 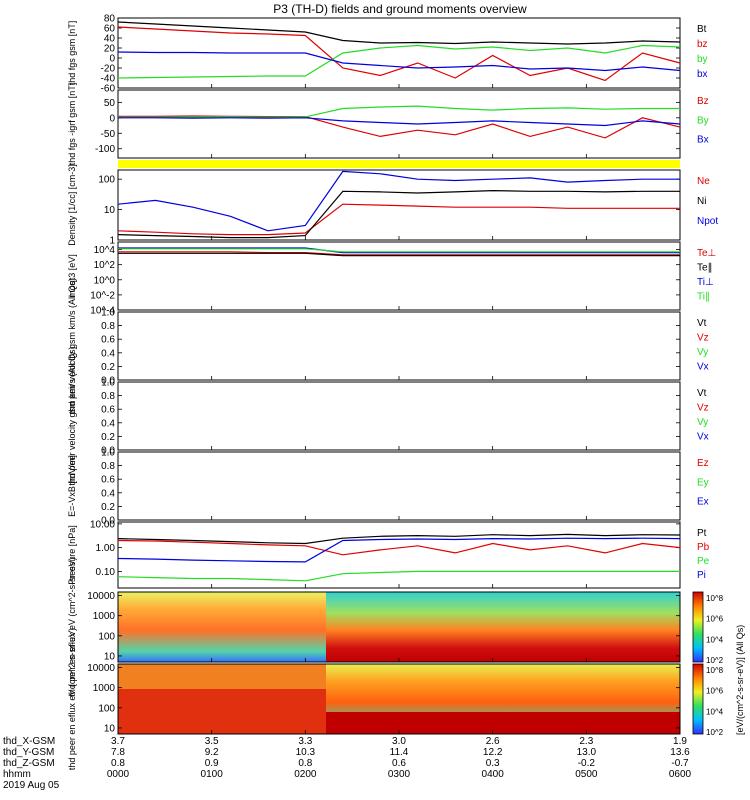 I want to click on time-axis-value: 3.0, so click(x=399, y=741).